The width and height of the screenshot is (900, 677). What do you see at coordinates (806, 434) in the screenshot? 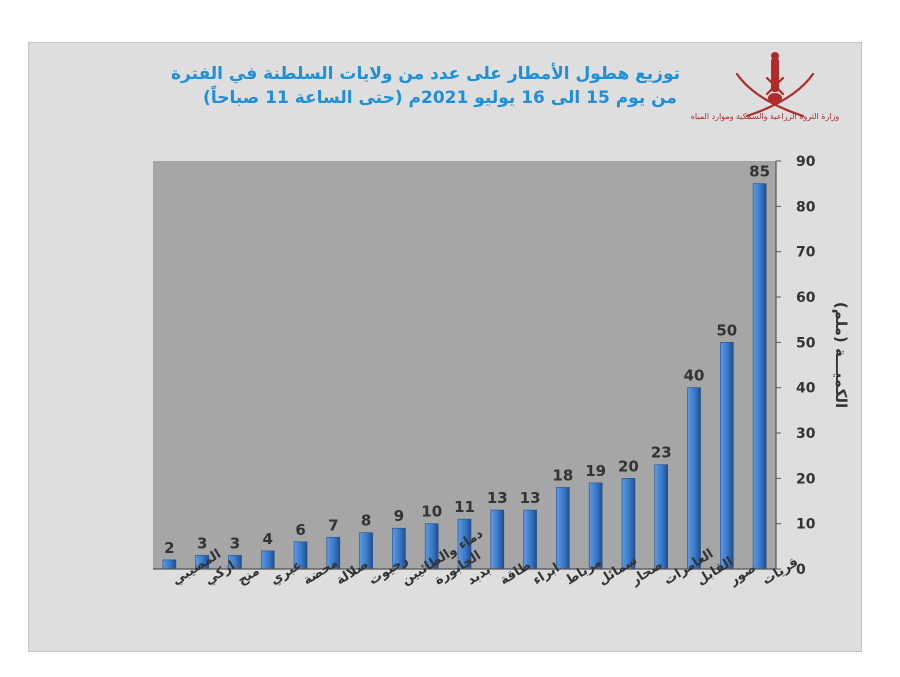
I see `y-tick-label: 30` at bounding box center [806, 434].